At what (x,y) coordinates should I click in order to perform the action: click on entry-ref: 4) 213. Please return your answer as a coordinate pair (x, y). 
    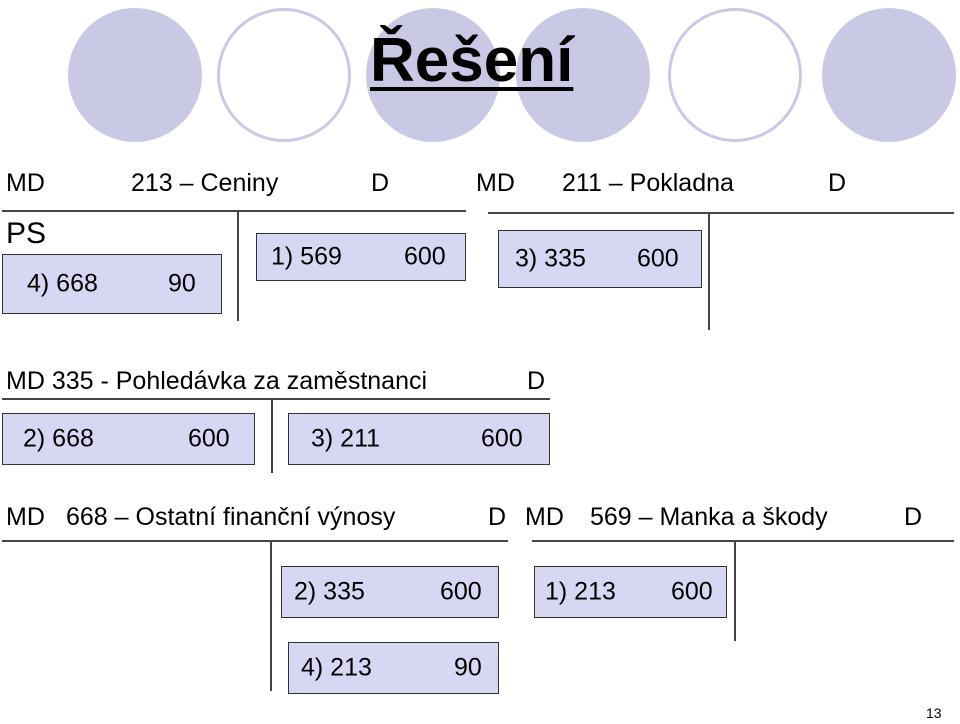
    Looking at the image, I should click on (336, 667).